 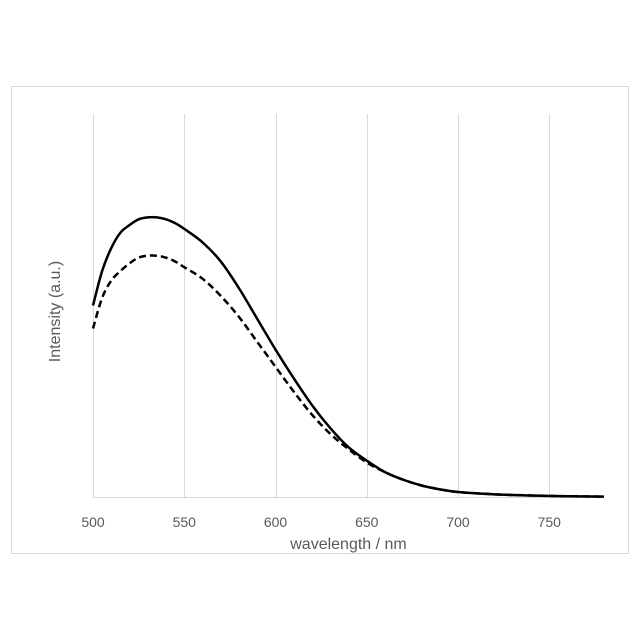 What do you see at coordinates (367, 522) in the screenshot?
I see `x-tick-label: 650` at bounding box center [367, 522].